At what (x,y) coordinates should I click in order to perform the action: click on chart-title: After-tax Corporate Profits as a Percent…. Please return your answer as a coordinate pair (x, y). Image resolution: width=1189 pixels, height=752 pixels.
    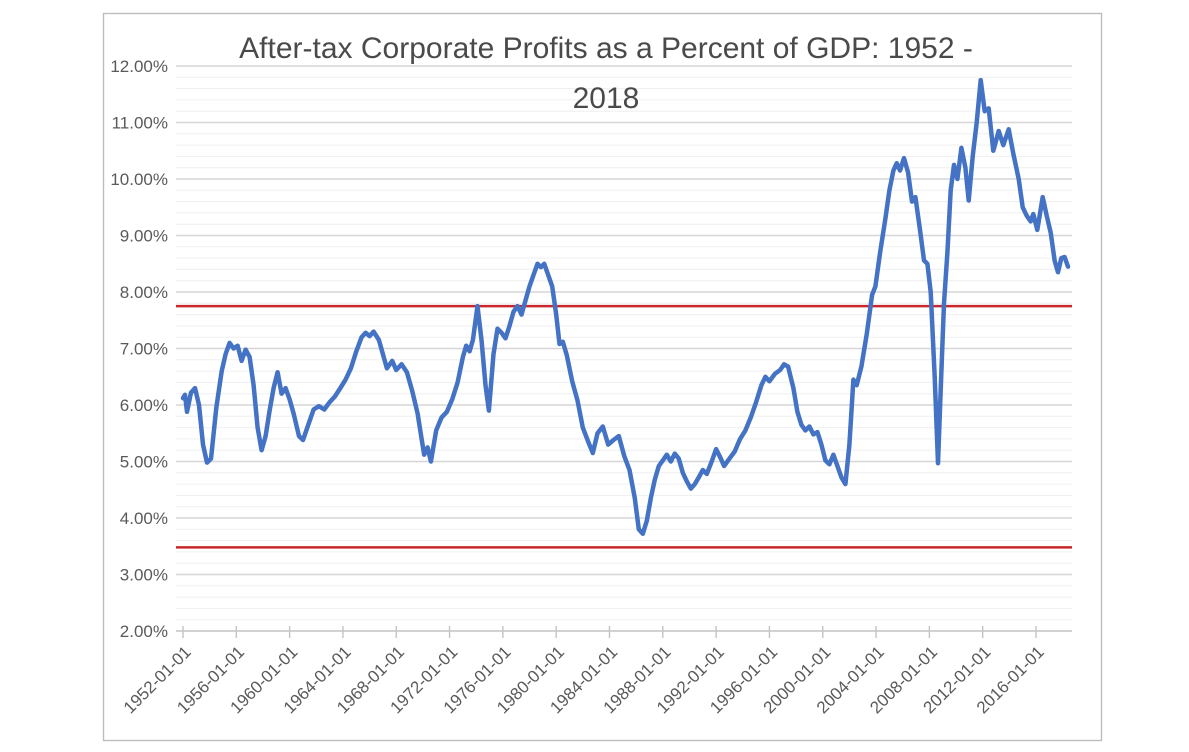
    Looking at the image, I should click on (606, 73).